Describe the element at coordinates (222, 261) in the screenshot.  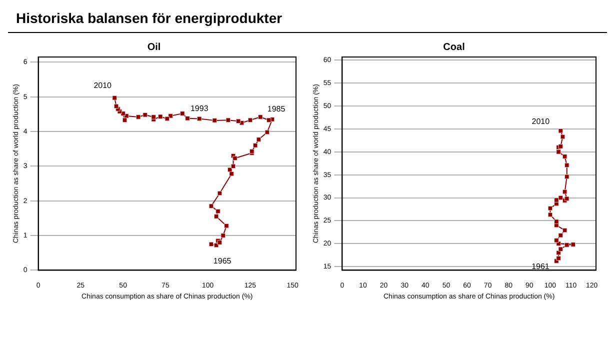
I see `annotation: 1965` at that location.